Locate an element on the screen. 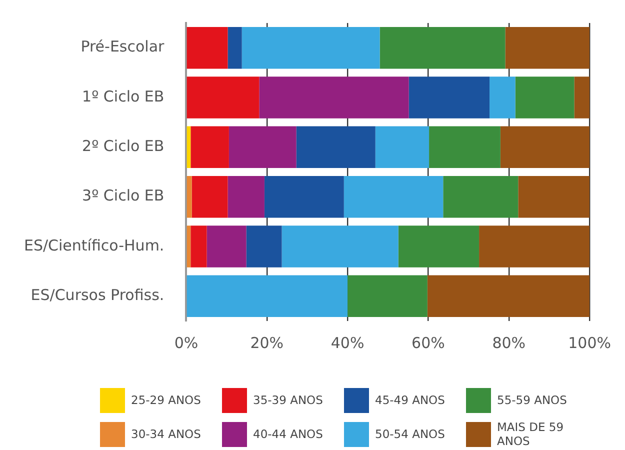 Image resolution: width=625 pixels, height=450 pixels. legend-label: MAIS DE 59 ANOS is located at coordinates (531, 434).